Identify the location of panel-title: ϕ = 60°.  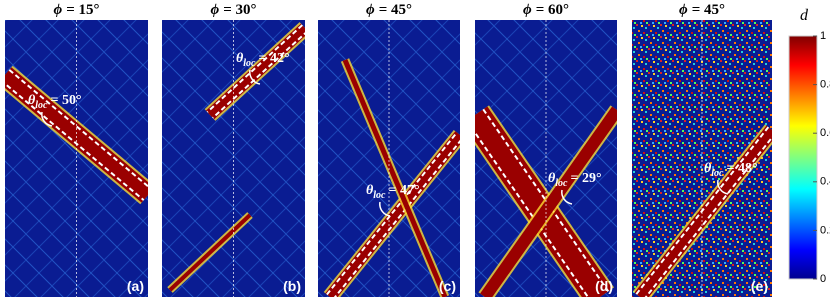
(546, 10).